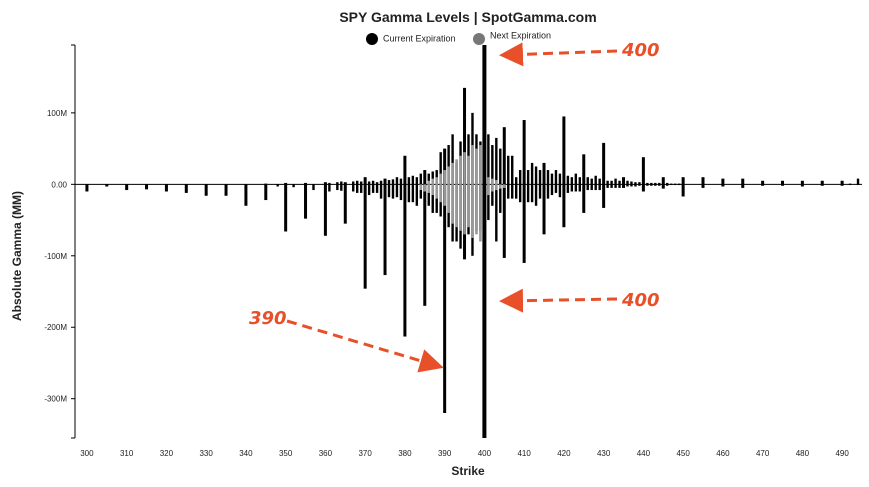 The image size is (869, 487). Describe the element at coordinates (59, 184) in the screenshot. I see `y-tick-label: 0.00` at that location.